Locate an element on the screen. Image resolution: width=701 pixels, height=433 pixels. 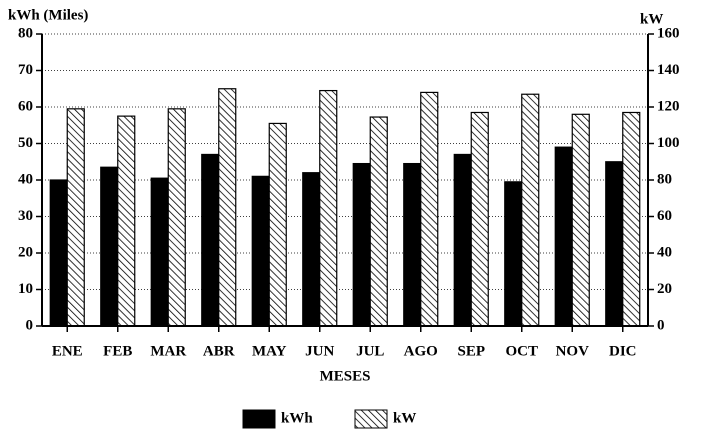
x-tick-label: DIC is located at coordinates (623, 351).